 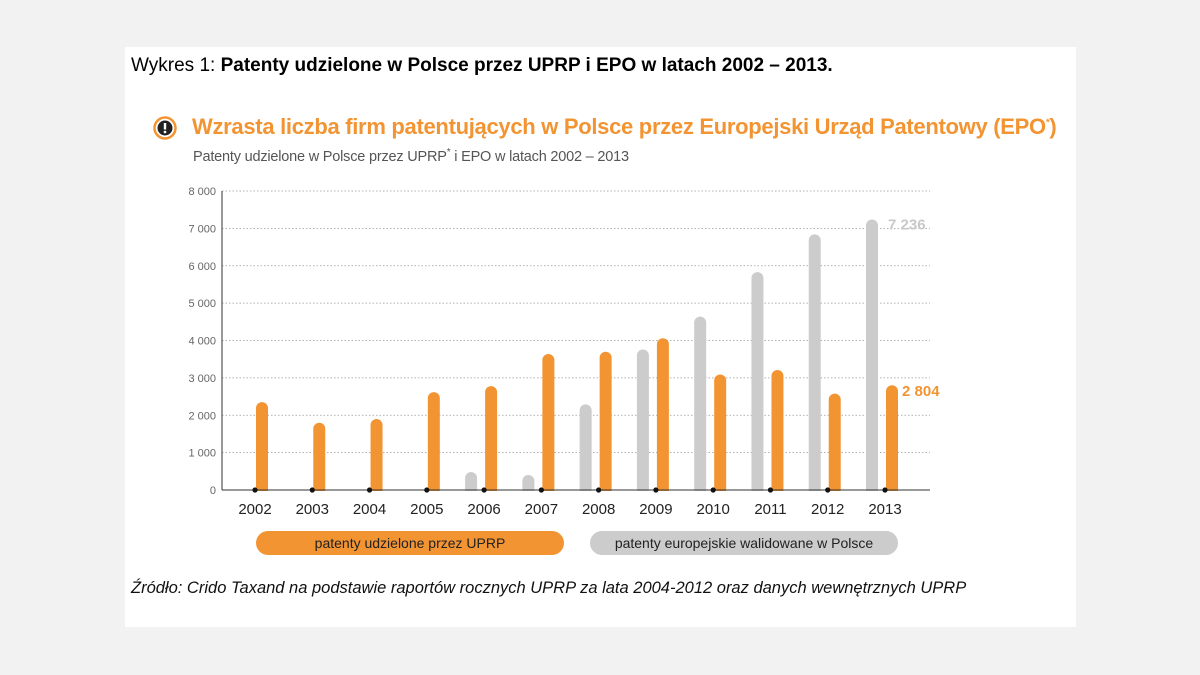 What do you see at coordinates (410, 543) in the screenshot?
I see `legend-uprp: patenty udzielone przez UPRP` at bounding box center [410, 543].